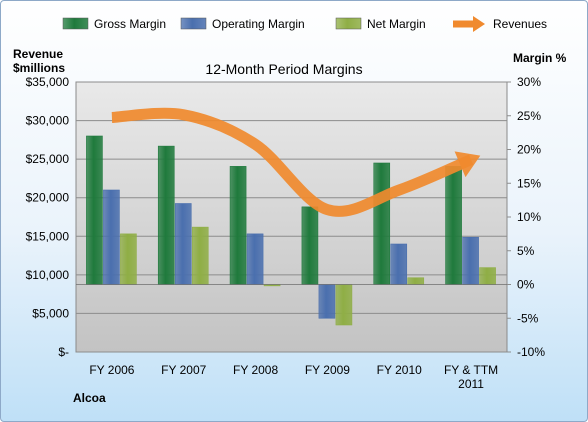 The height and width of the screenshot is (422, 588). Describe the element at coordinates (520, 24) in the screenshot. I see `legend-revenues-label: Revenues` at that location.